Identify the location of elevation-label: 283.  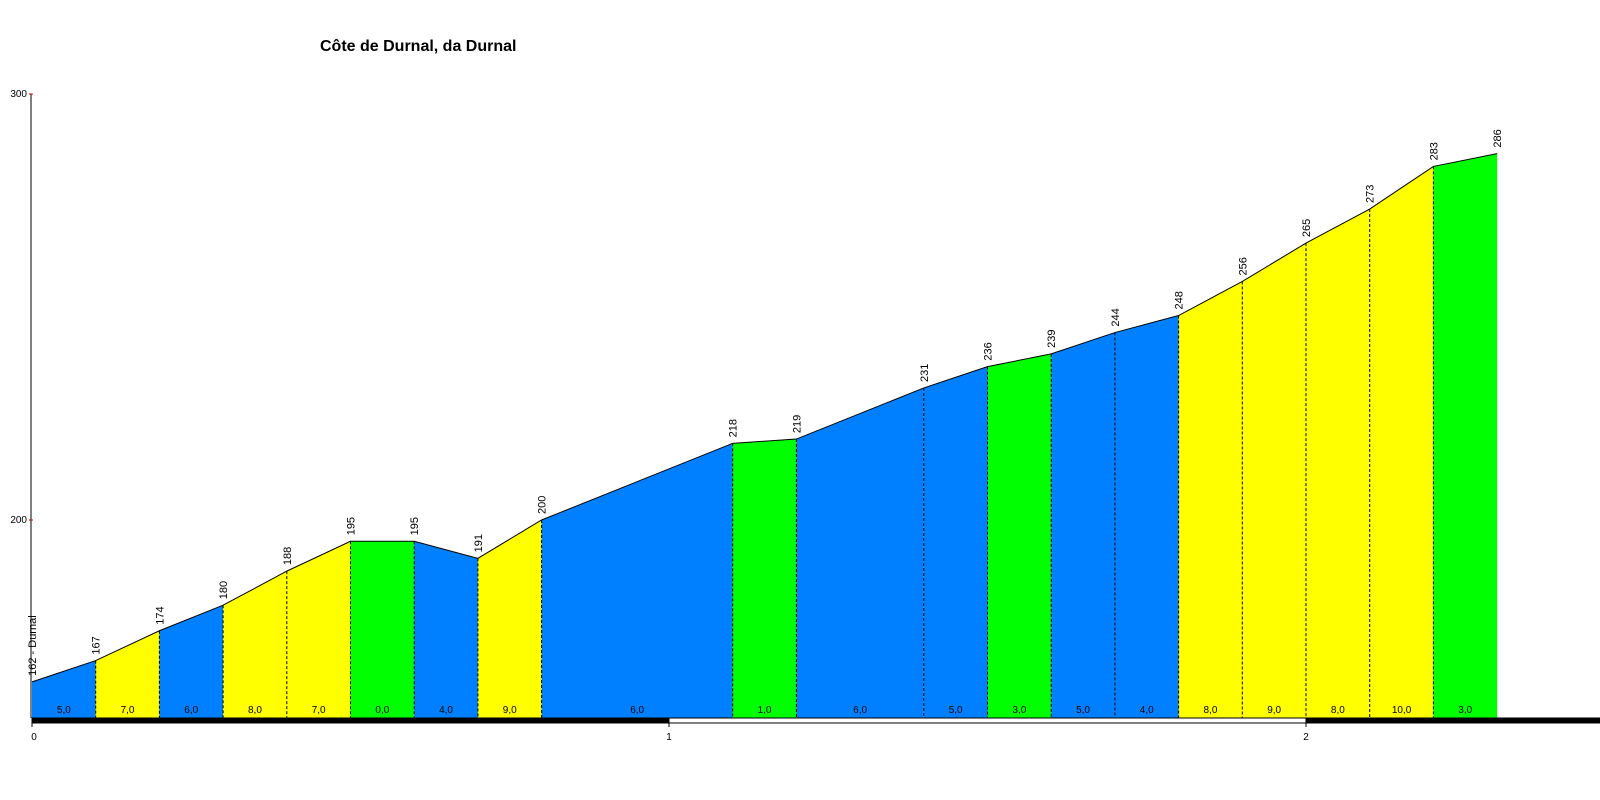
(1434, 151).